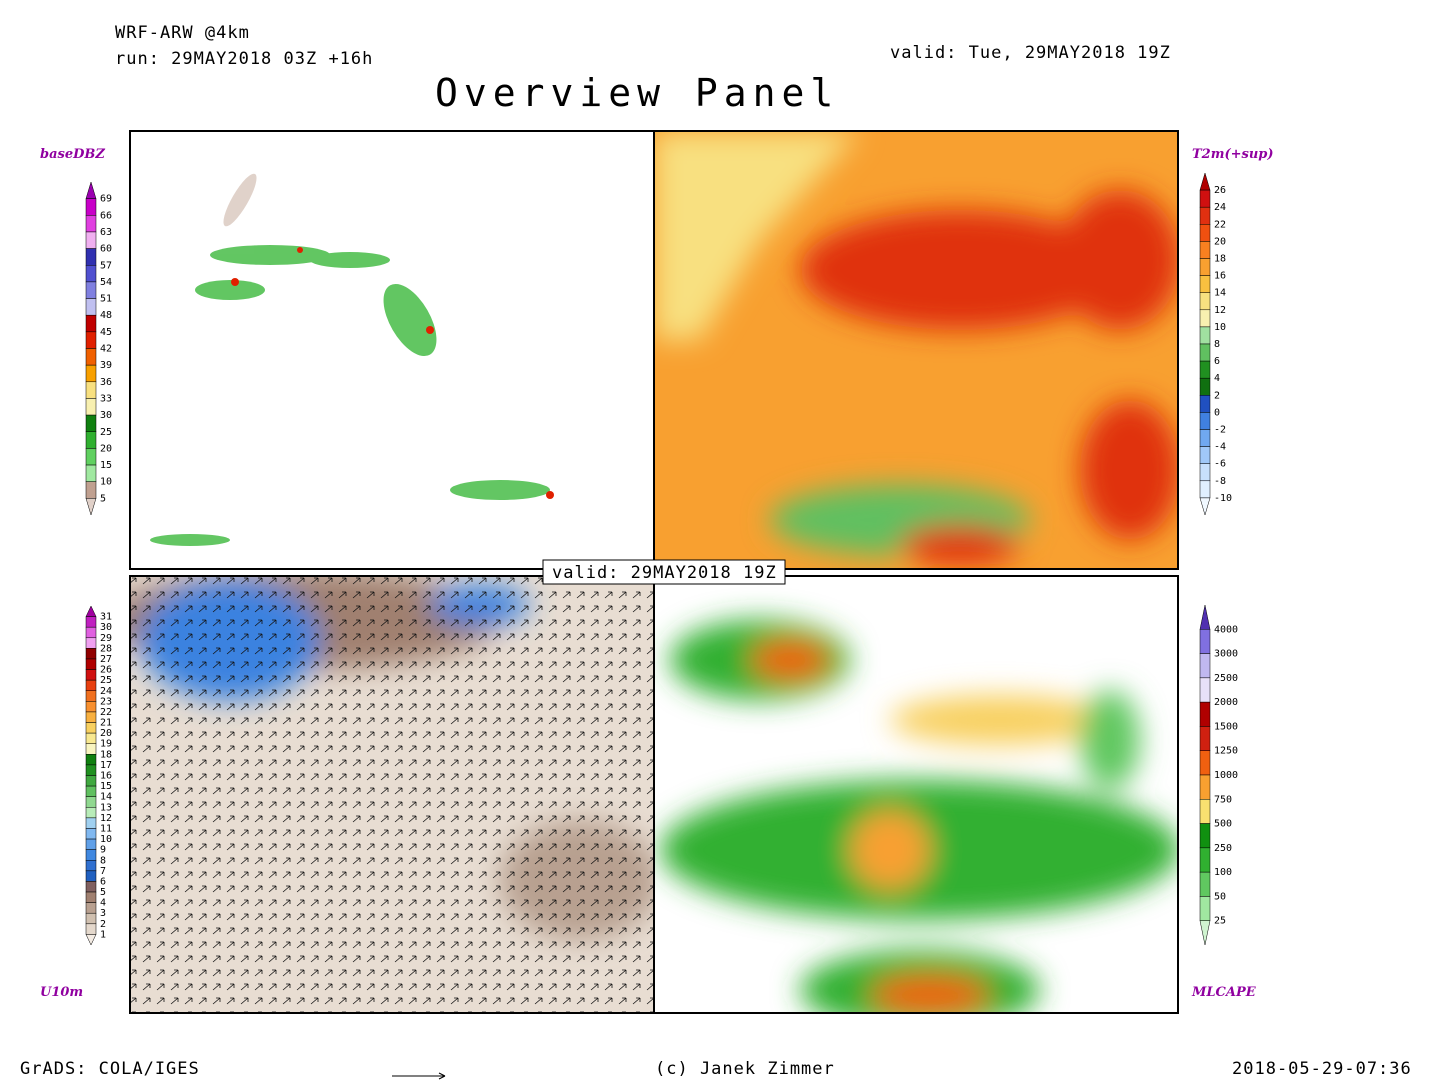 The height and width of the screenshot is (1080, 1440). I want to click on center-label-box, so click(664, 572).